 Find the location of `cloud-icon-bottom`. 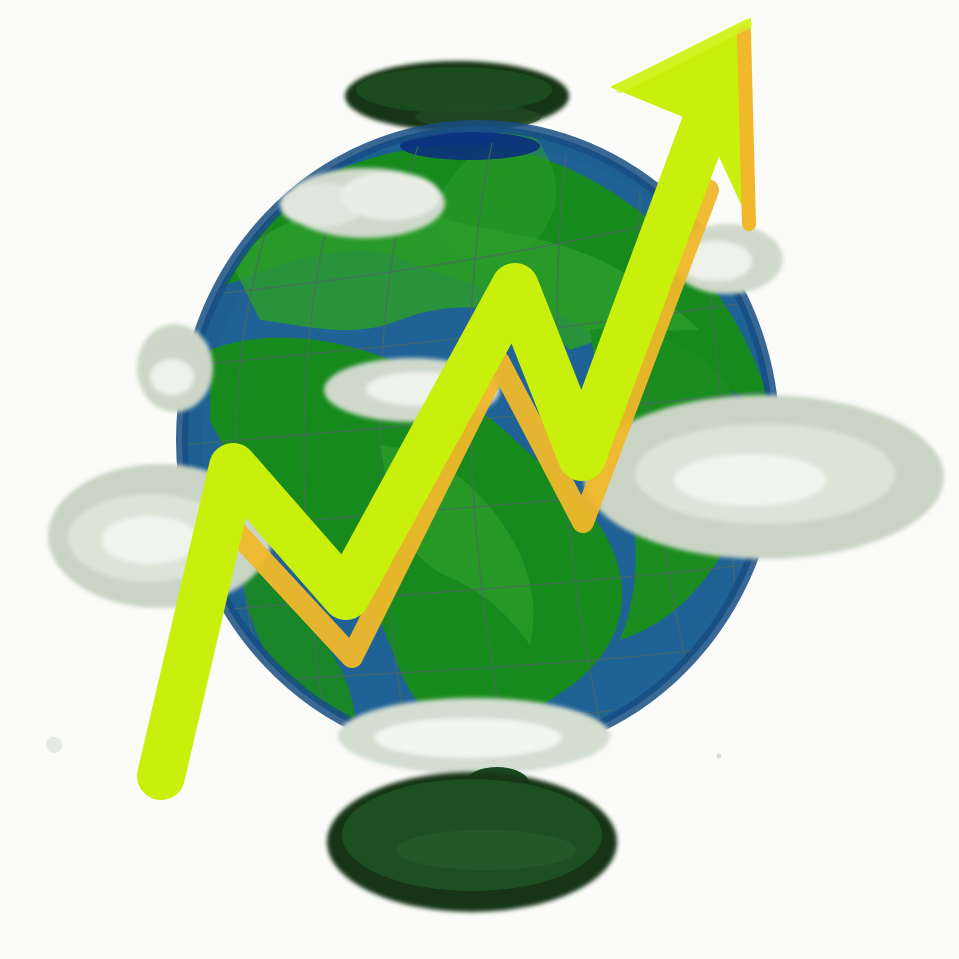

cloud-icon-bottom is located at coordinates (474, 736).